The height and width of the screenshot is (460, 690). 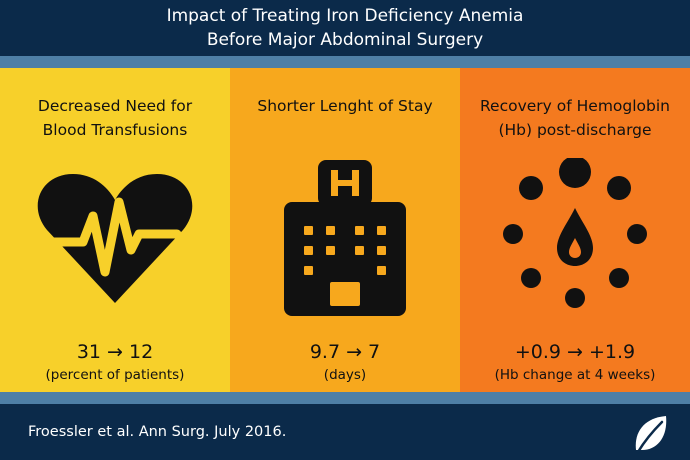 I want to click on leaf-icon, so click(x=651, y=434).